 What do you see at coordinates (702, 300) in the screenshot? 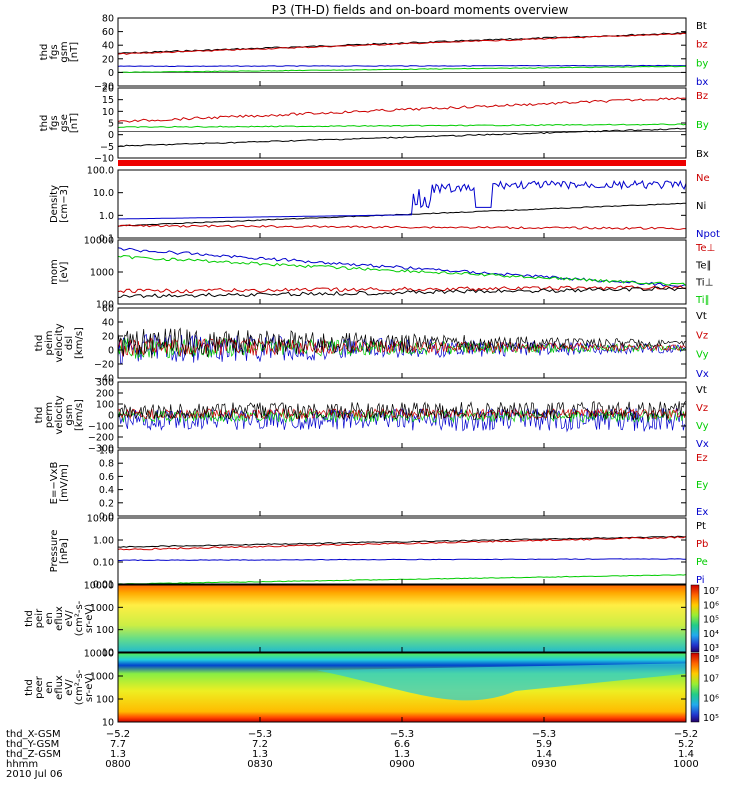
I see `legend-entry: Ti∥` at bounding box center [702, 300].